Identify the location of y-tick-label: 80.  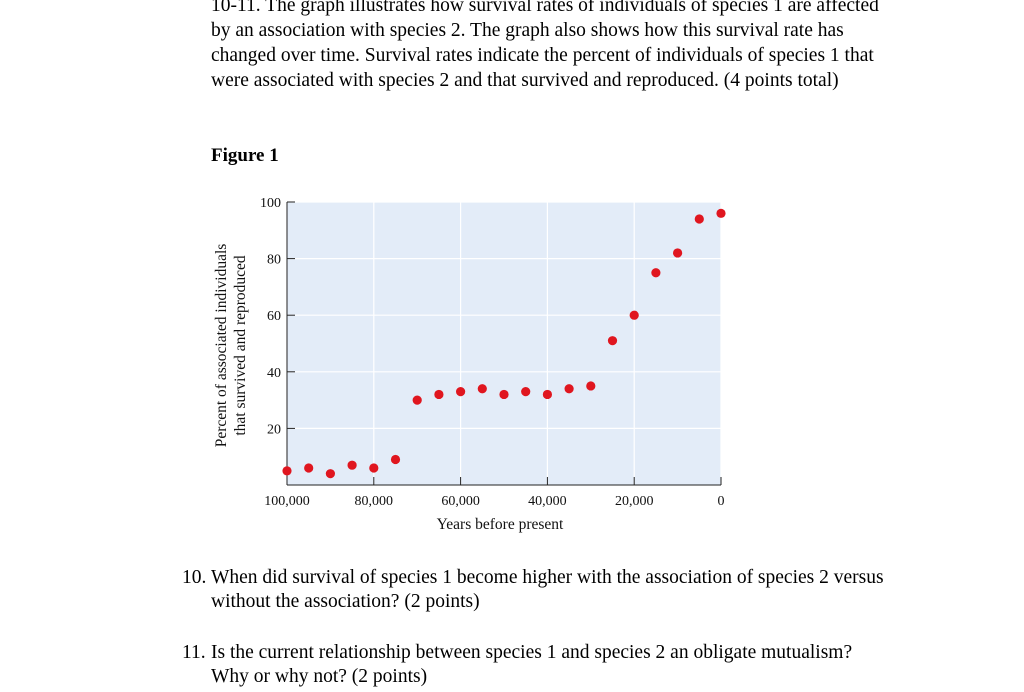
(274, 260).